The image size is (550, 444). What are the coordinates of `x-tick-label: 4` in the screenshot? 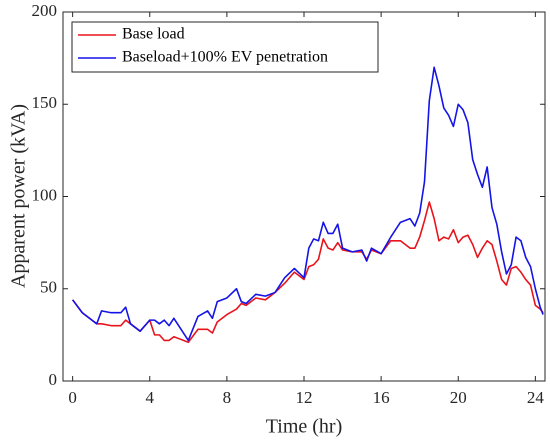 It's located at (150, 397).